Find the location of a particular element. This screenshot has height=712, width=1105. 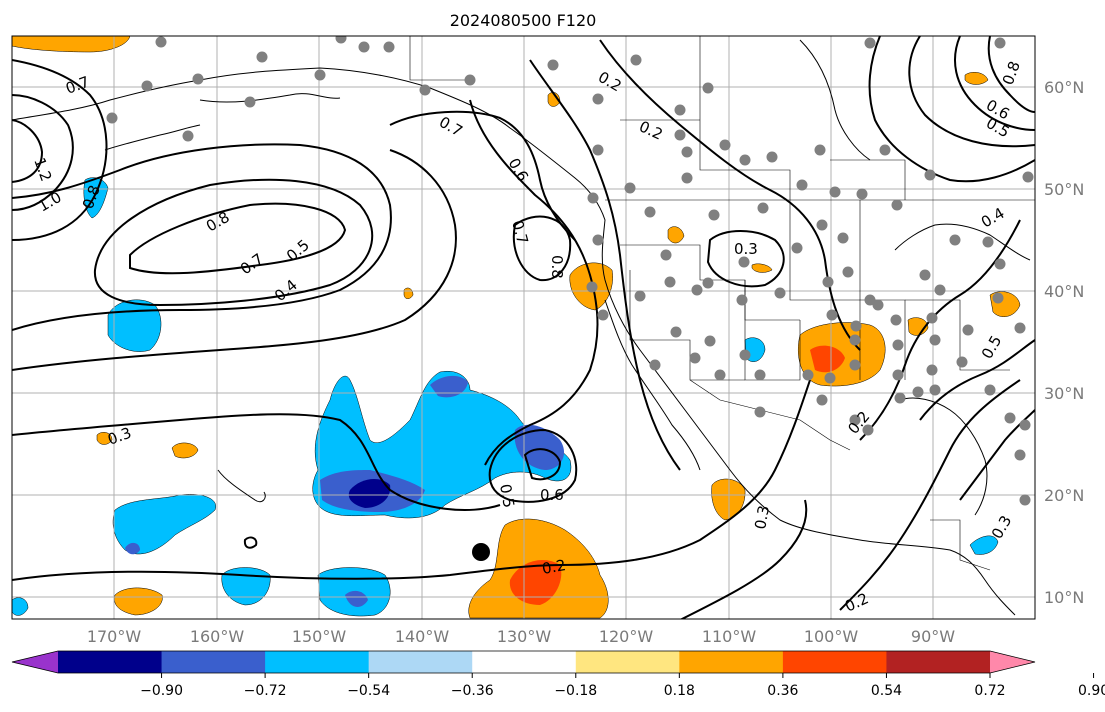

colorbar-tick-label: −0.72 is located at coordinates (265, 691).